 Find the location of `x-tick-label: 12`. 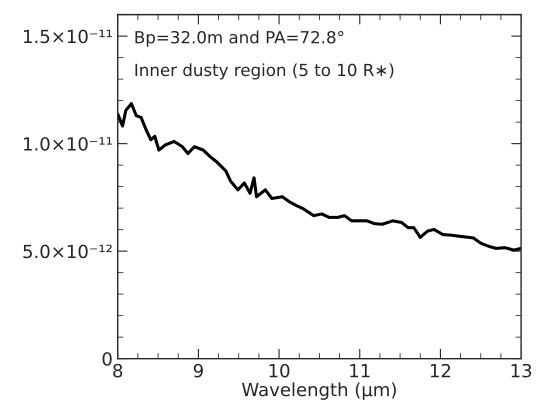

x-tick-label: 12 is located at coordinates (440, 371).